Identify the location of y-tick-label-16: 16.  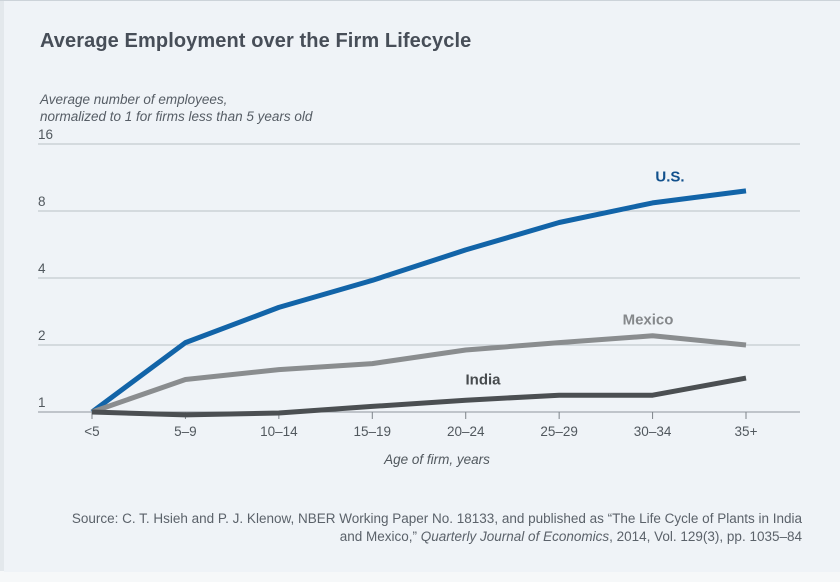
(46, 134).